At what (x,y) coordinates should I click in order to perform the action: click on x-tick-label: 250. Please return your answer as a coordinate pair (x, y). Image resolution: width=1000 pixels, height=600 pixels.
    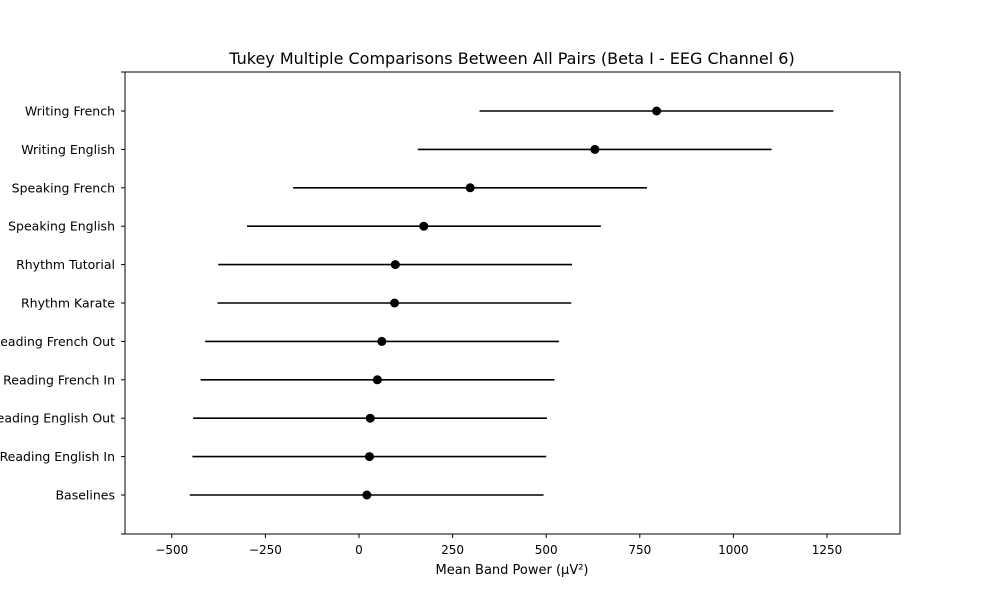
    Looking at the image, I should click on (452, 550).